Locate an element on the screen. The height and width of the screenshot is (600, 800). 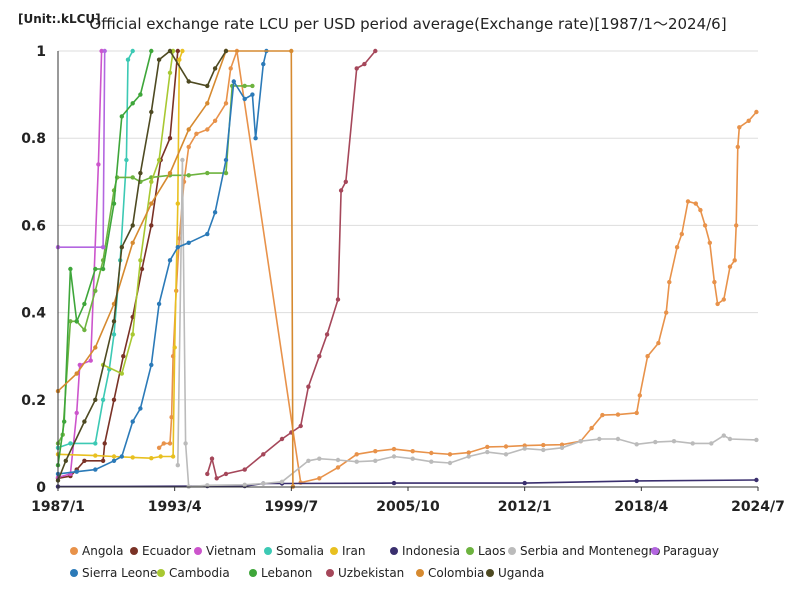
legend-item: Colombia is located at coordinates (450, 573).